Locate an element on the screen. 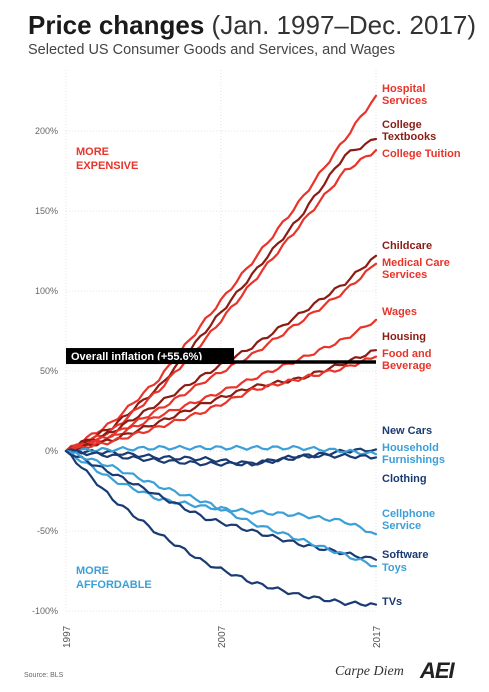  series-line-cellphone-service is located at coordinates (221, 492).